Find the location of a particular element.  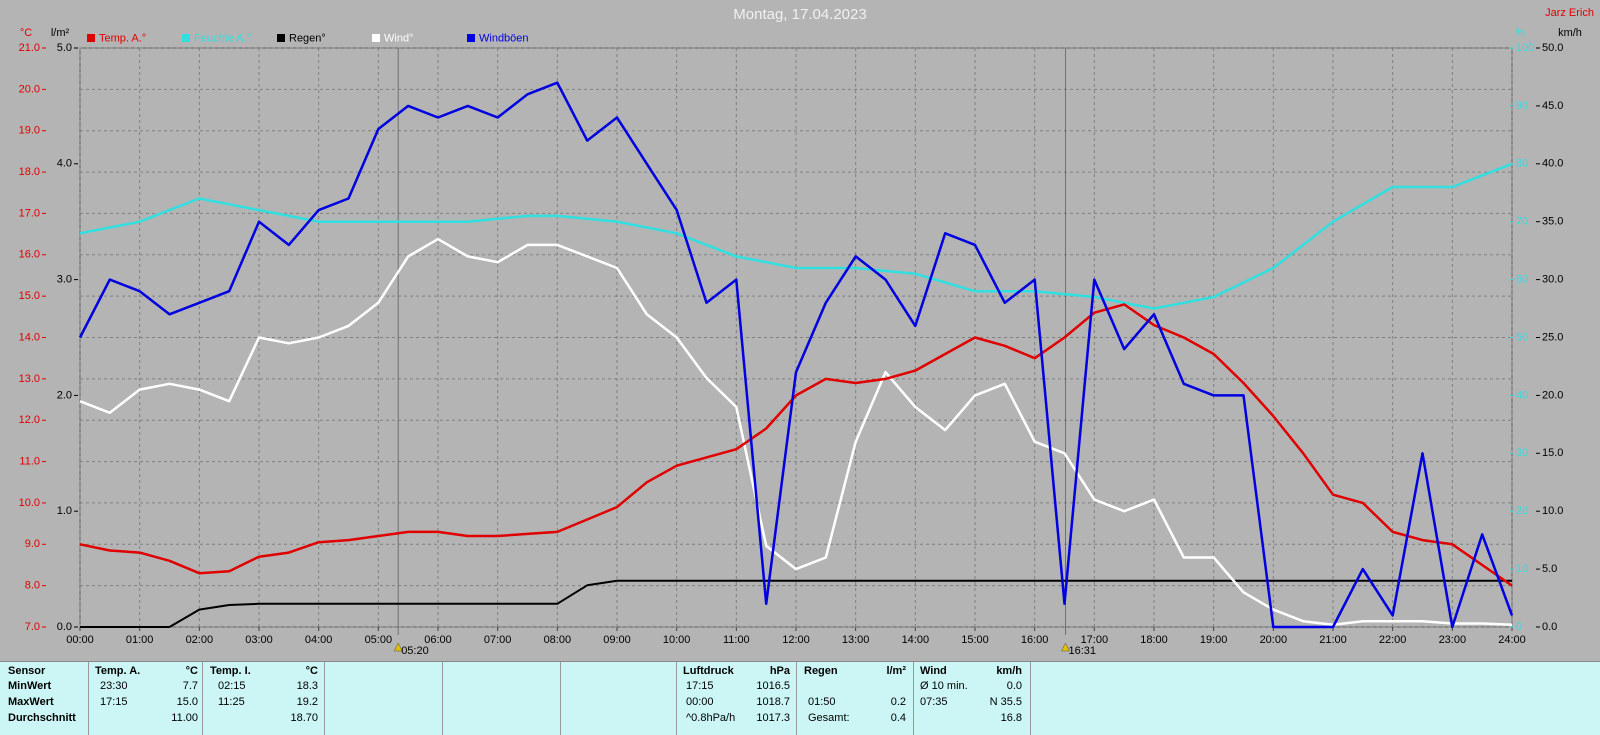

legend-label: Regen° is located at coordinates (307, 38).